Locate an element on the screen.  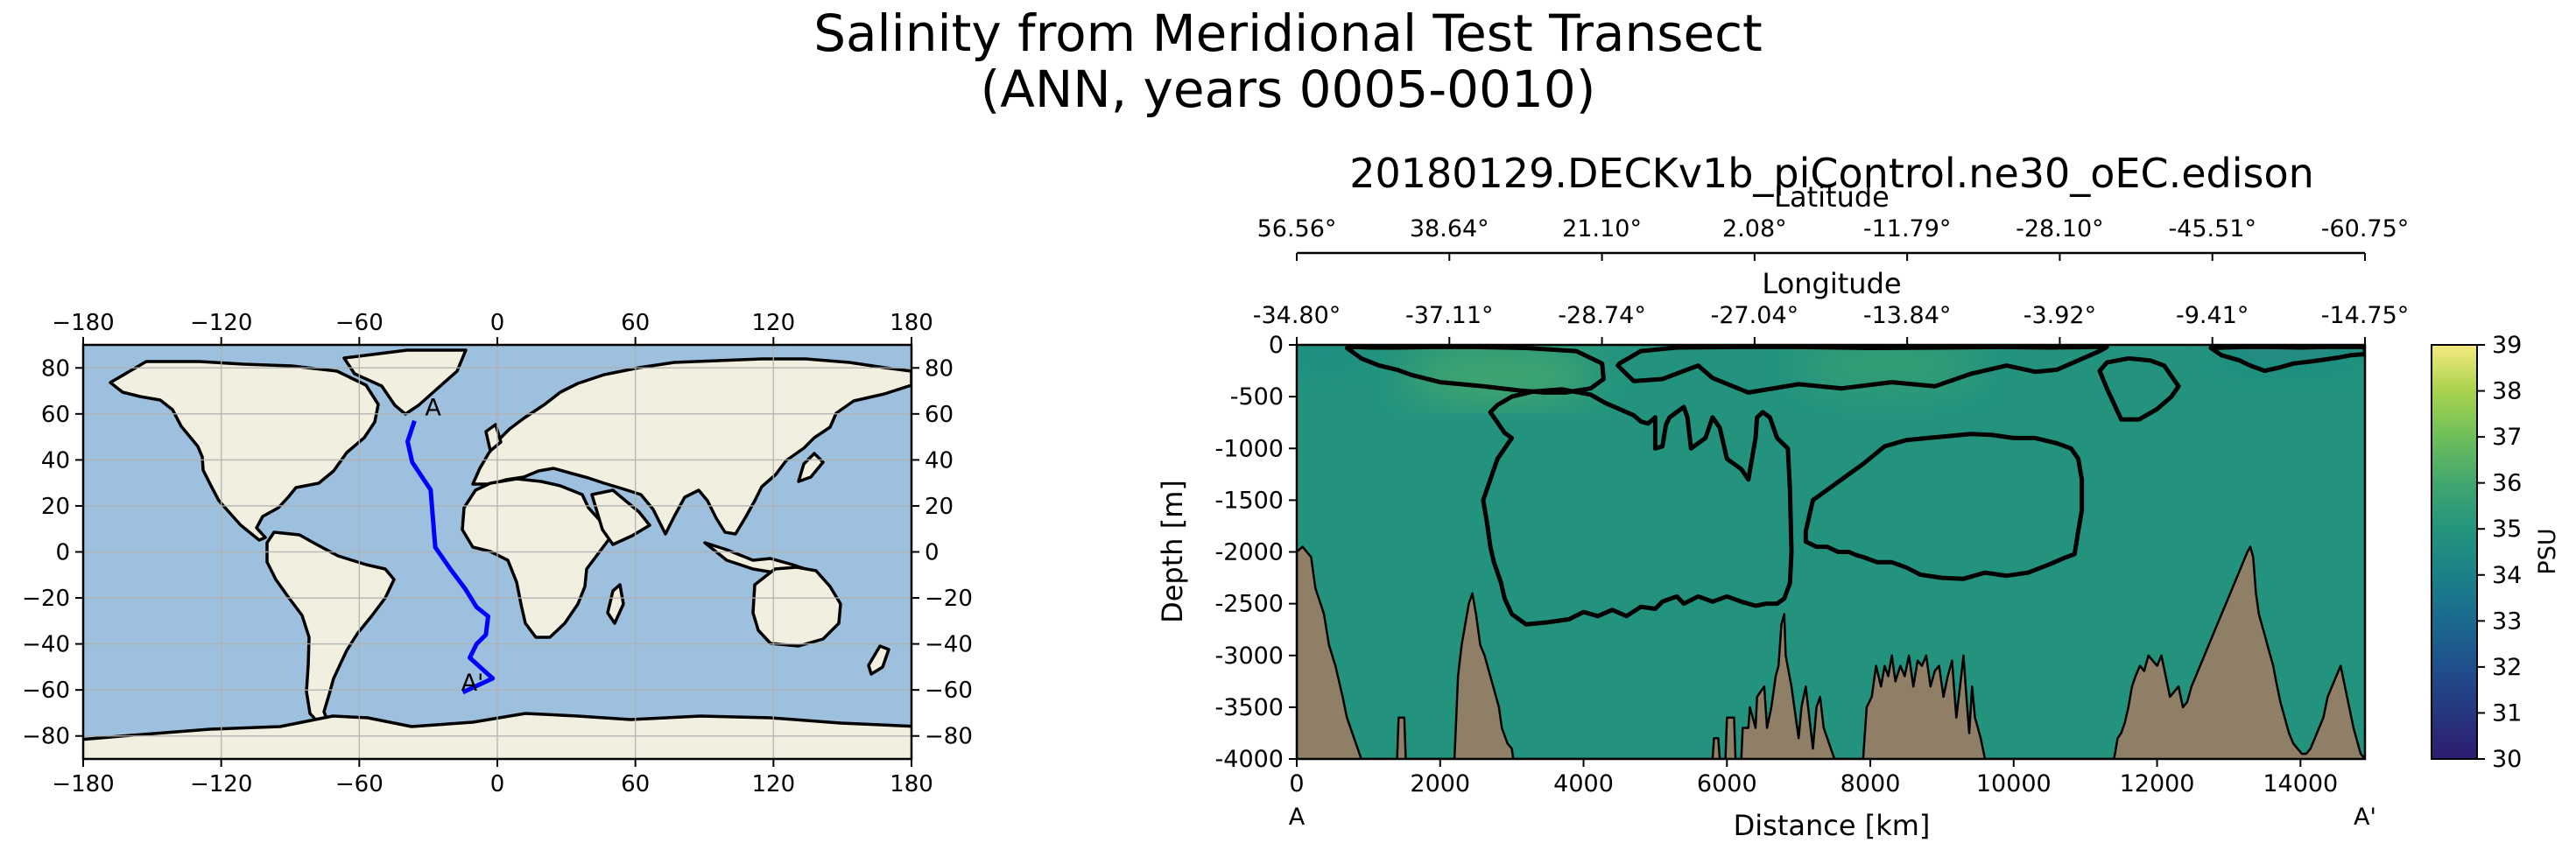
map-left-tick-label: −60 is located at coordinates (46, 691).